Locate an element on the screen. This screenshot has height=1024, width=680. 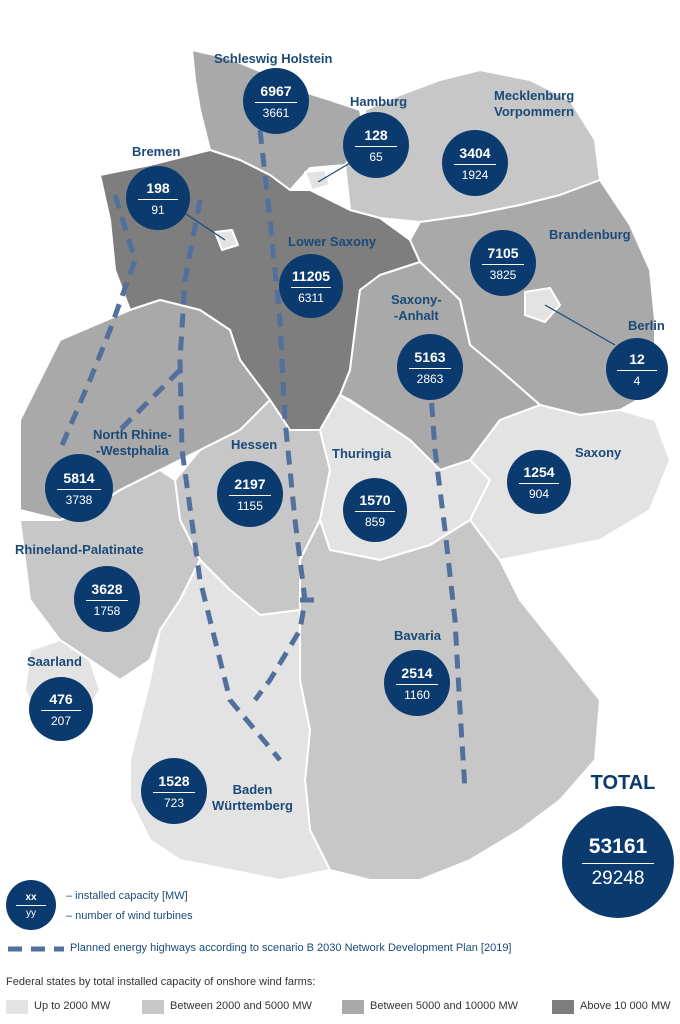
legend-bubble-top: xx is located at coordinates (31, 897).